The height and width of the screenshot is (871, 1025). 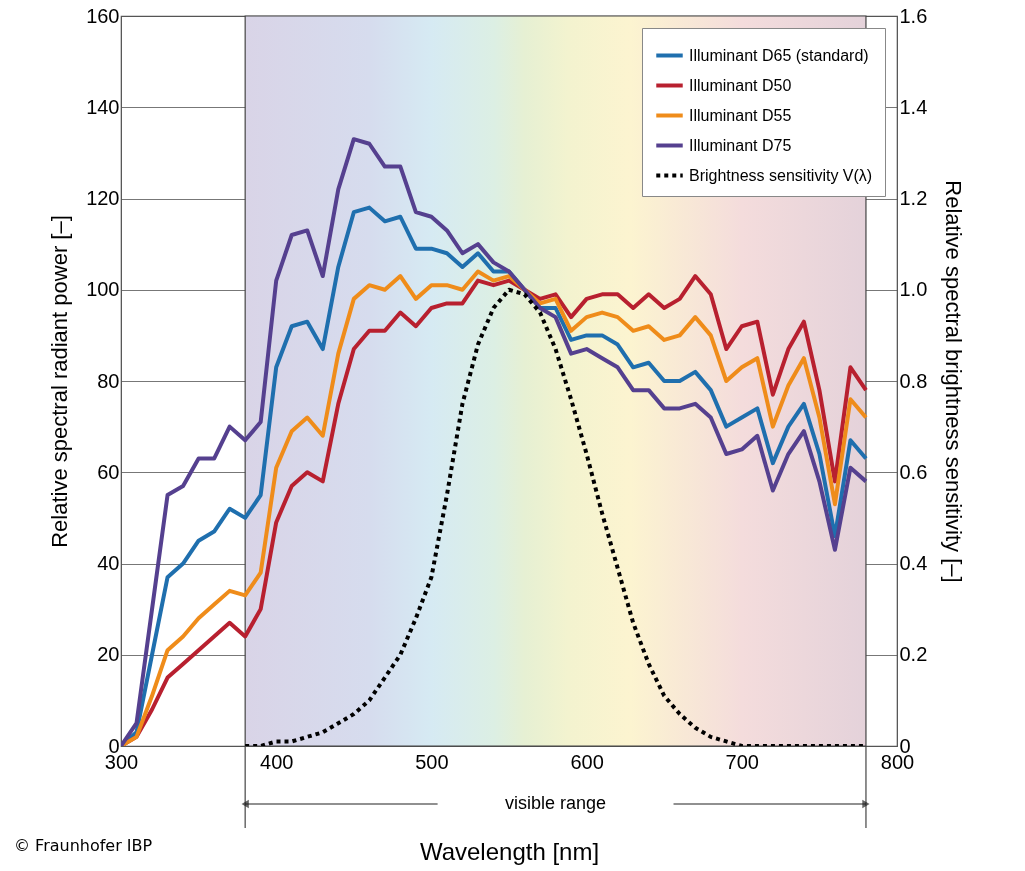 I want to click on x-axis-title: Wavelength [nm], so click(x=509, y=851).